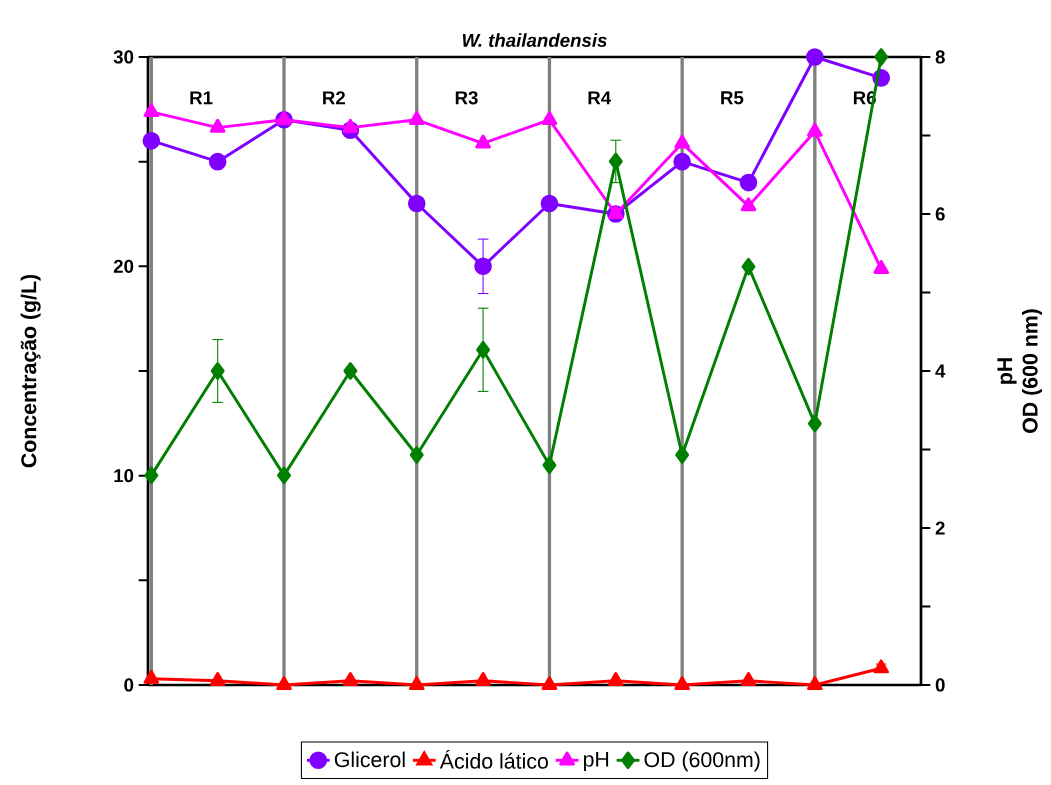 The height and width of the screenshot is (785, 1051). I want to click on y-tick-label: 20, so click(123, 266).